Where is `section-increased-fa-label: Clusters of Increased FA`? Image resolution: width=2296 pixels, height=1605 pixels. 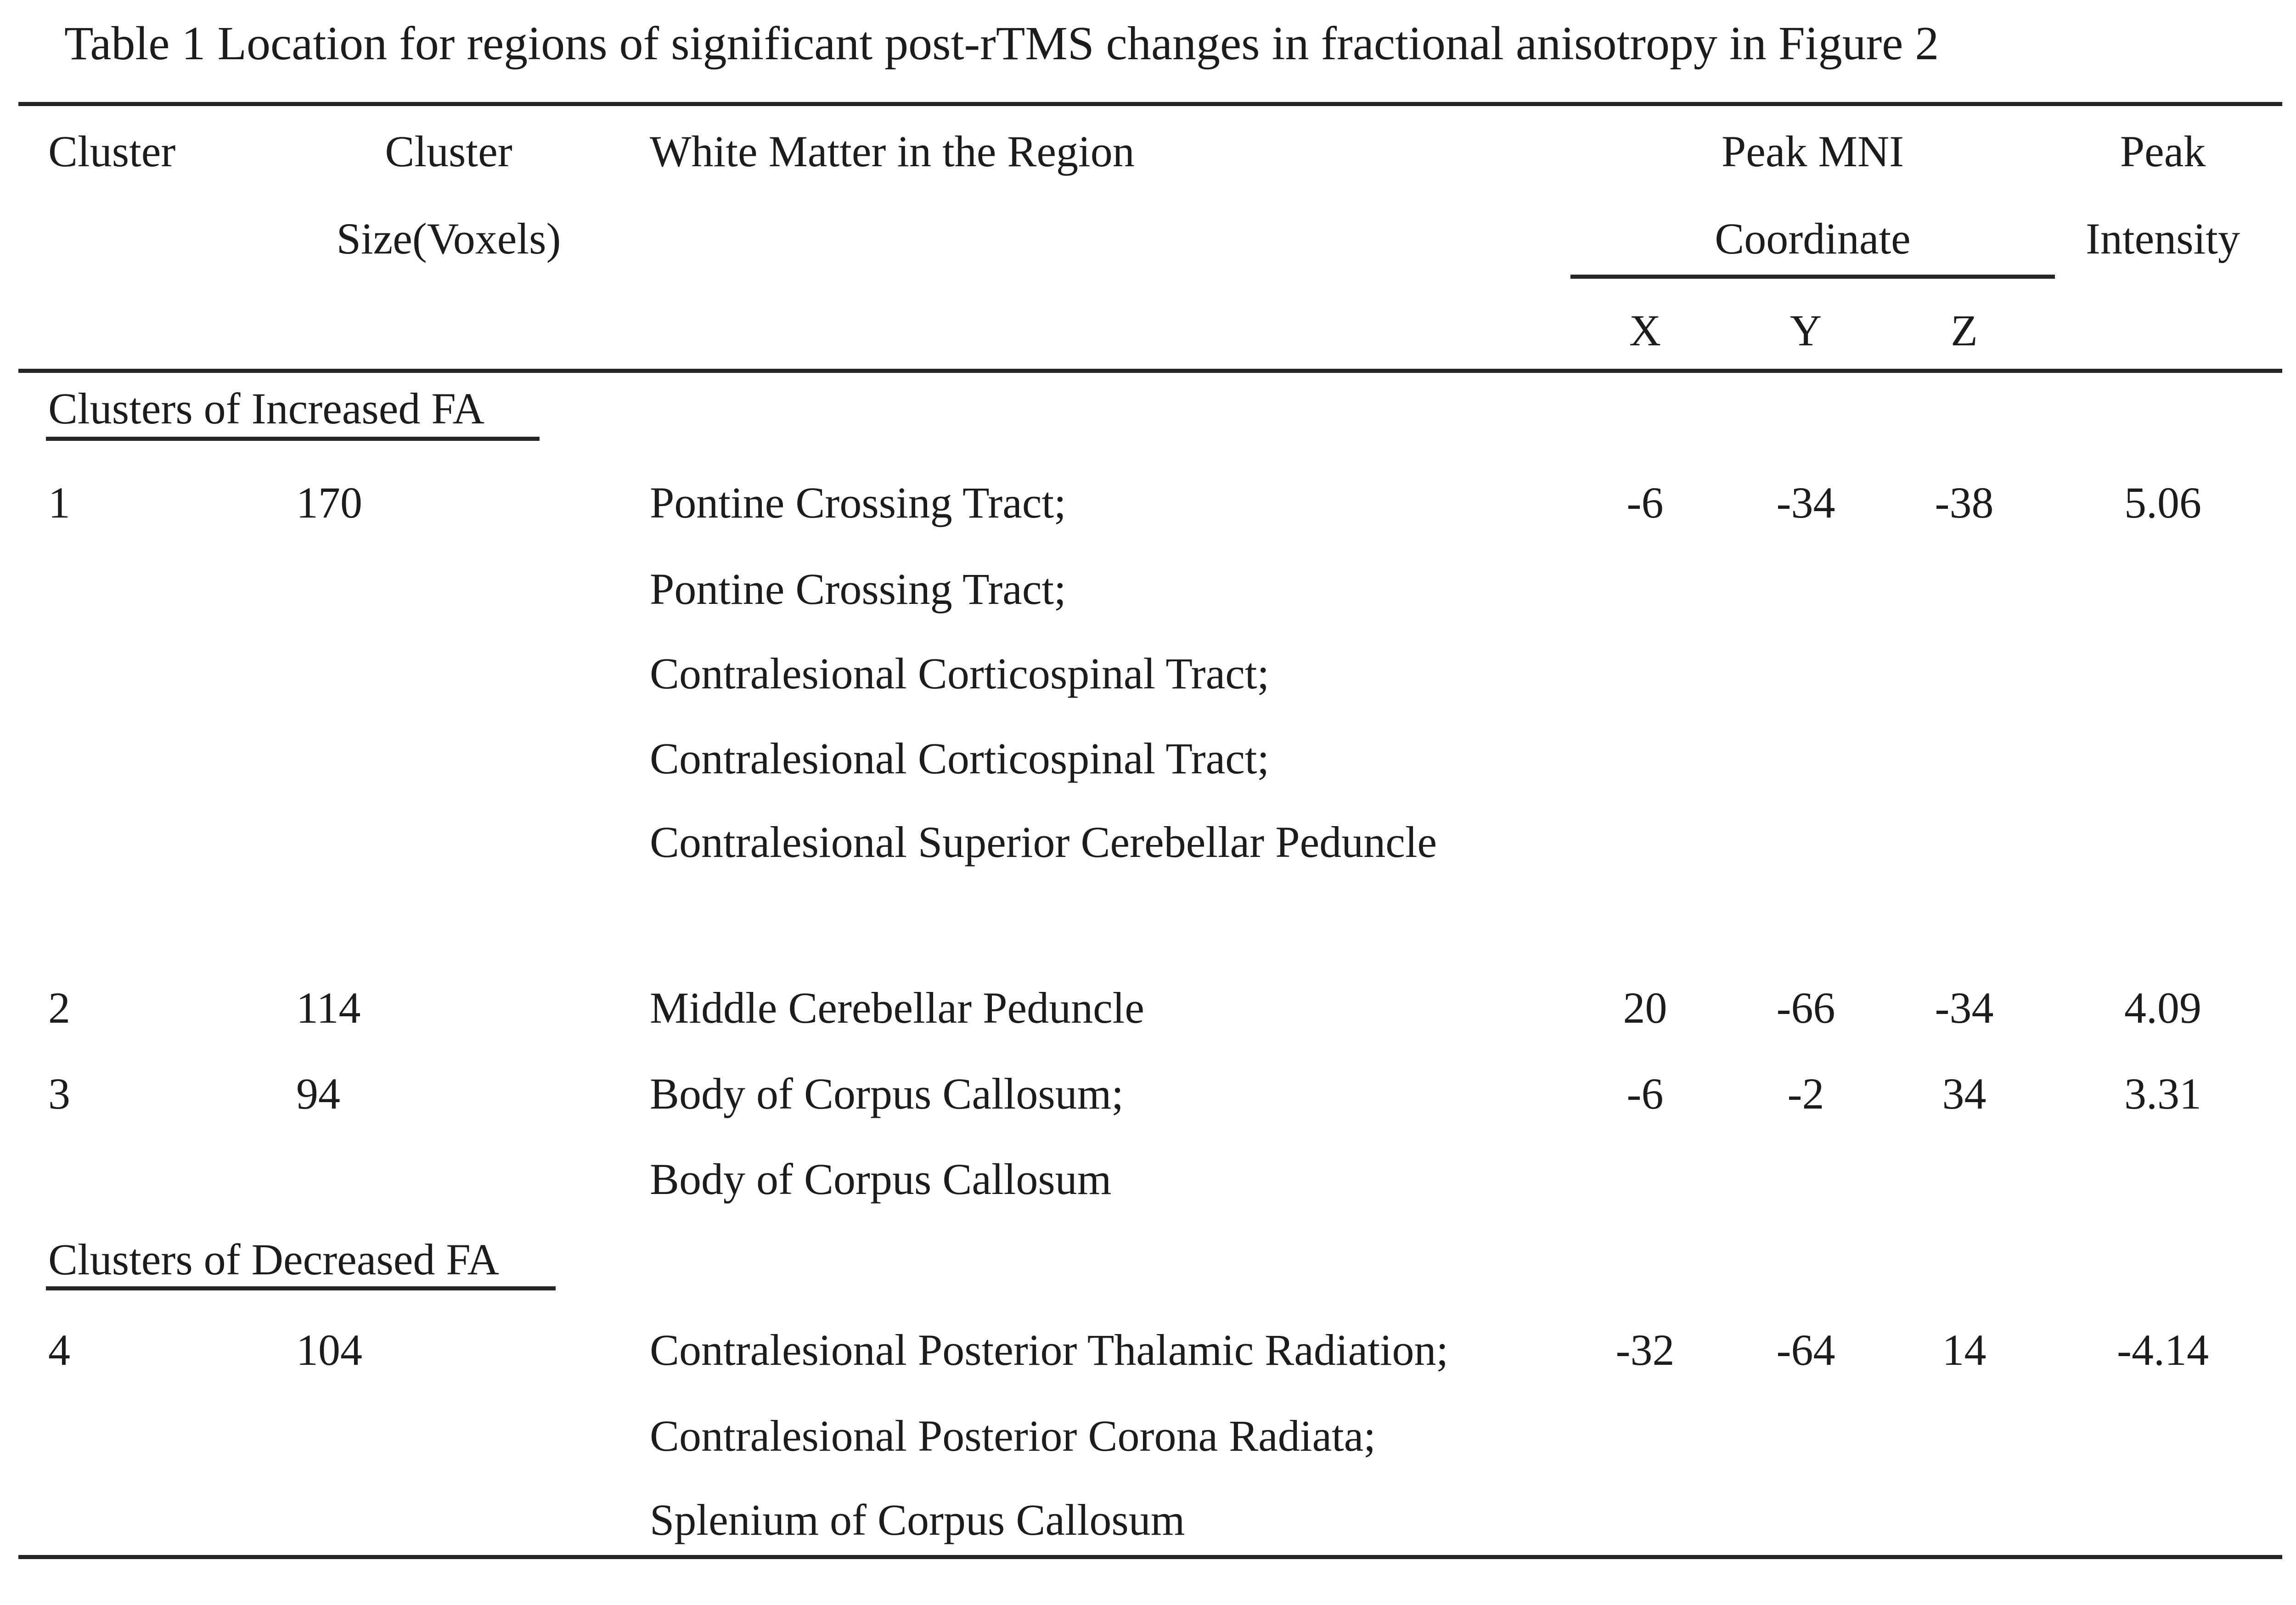 section-increased-fa-label: Clusters of Increased FA is located at coordinates (266, 408).